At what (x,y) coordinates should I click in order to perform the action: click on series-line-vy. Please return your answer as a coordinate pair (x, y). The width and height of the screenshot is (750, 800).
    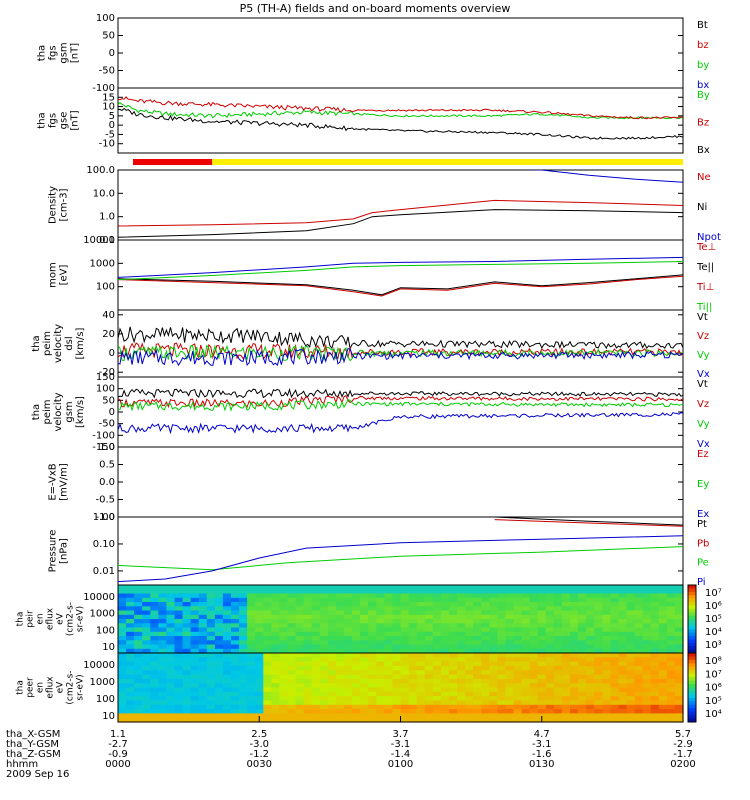
    Looking at the image, I should click on (400, 353).